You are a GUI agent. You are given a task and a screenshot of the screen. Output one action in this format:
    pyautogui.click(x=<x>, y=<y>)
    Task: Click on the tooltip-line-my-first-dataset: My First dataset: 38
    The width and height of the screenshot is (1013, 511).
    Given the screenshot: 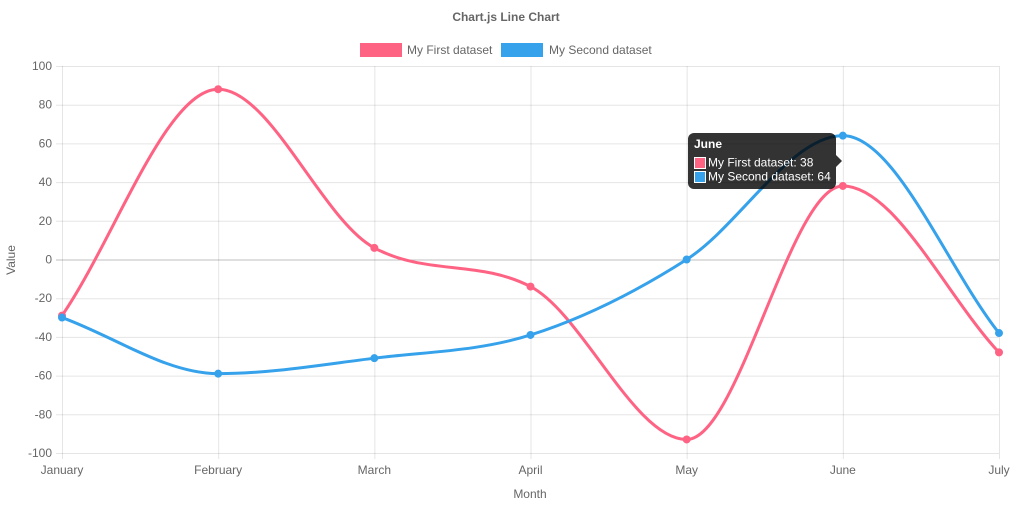 What is the action you would take?
    pyautogui.click(x=761, y=163)
    